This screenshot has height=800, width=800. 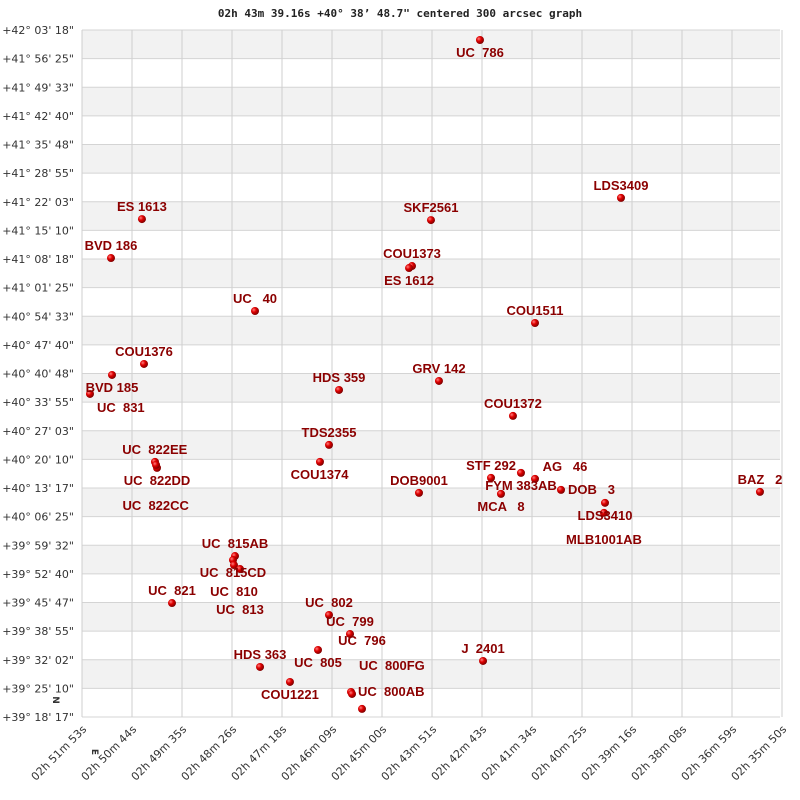 What do you see at coordinates (534, 310) in the screenshot?
I see `star-label: COU1511` at bounding box center [534, 310].